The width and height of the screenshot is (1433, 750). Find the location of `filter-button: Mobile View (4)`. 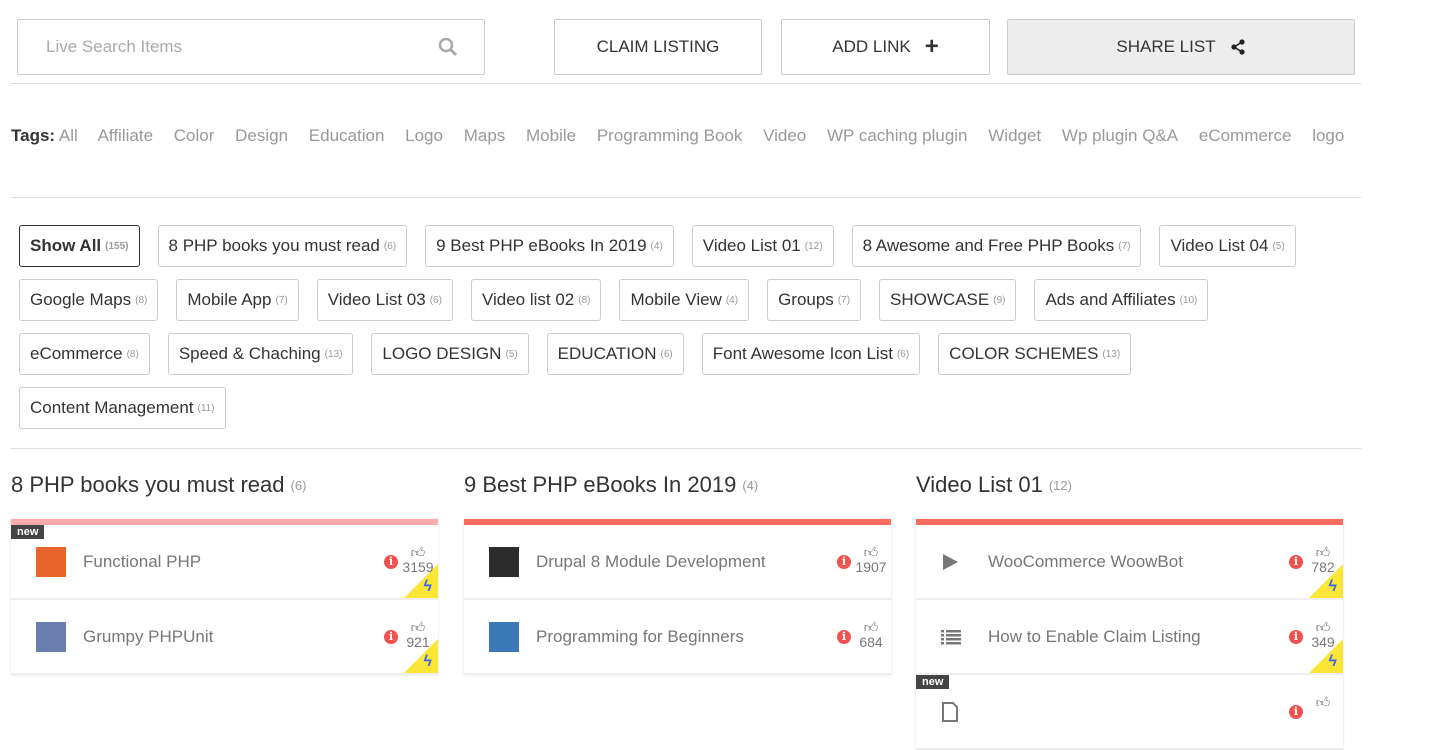

filter-button: Mobile View (4) is located at coordinates (684, 300).